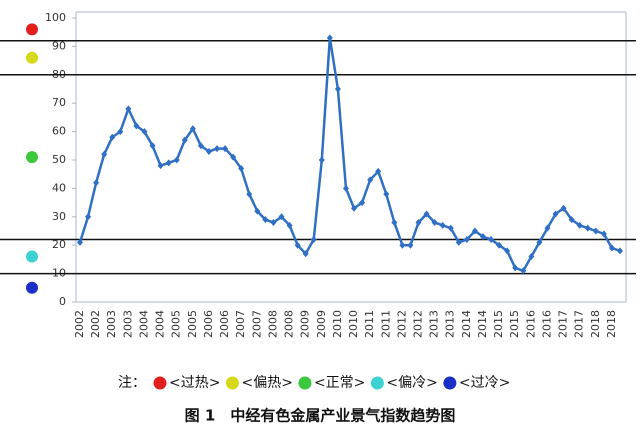  Describe the element at coordinates (498, 324) in the screenshot. I see `x-tick-label: 2015` at that location.